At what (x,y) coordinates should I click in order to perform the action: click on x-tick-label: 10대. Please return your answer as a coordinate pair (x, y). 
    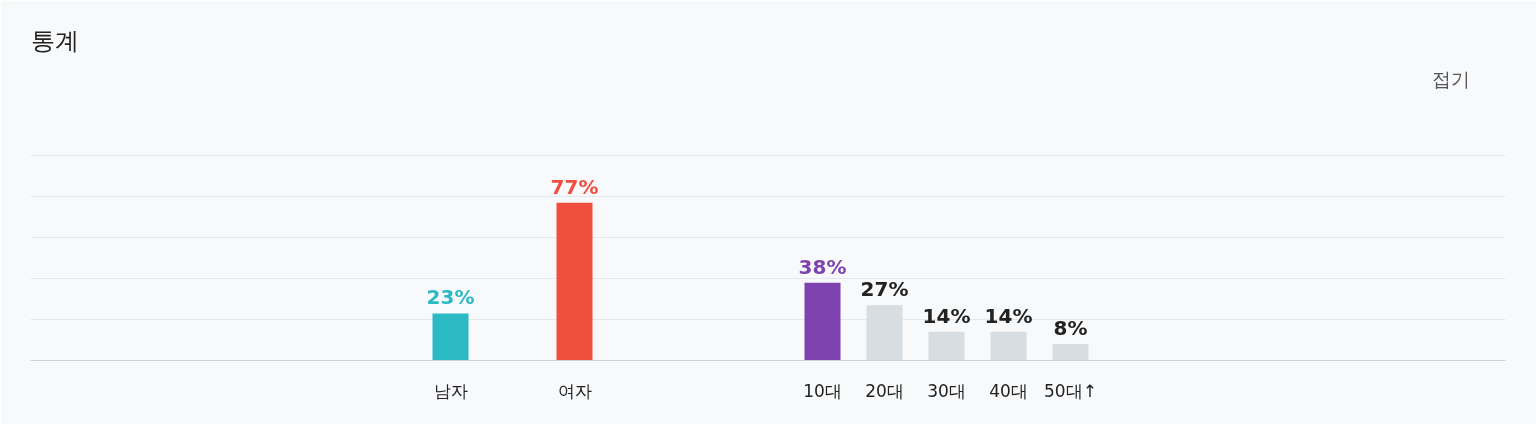
    Looking at the image, I should click on (822, 390).